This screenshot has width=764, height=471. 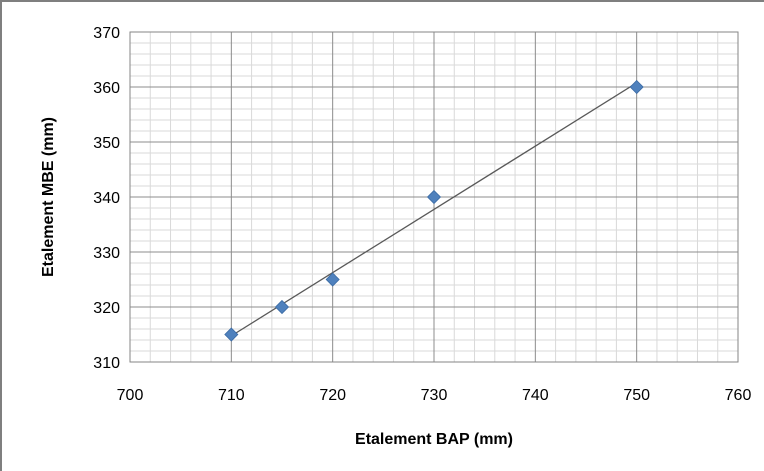 What do you see at coordinates (106, 33) in the screenshot?
I see `y-tick-label: 370` at bounding box center [106, 33].